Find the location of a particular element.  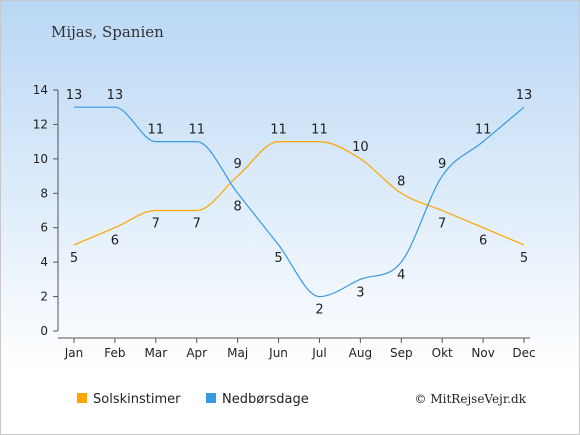

y-tick-label: 12 is located at coordinates (40, 124).